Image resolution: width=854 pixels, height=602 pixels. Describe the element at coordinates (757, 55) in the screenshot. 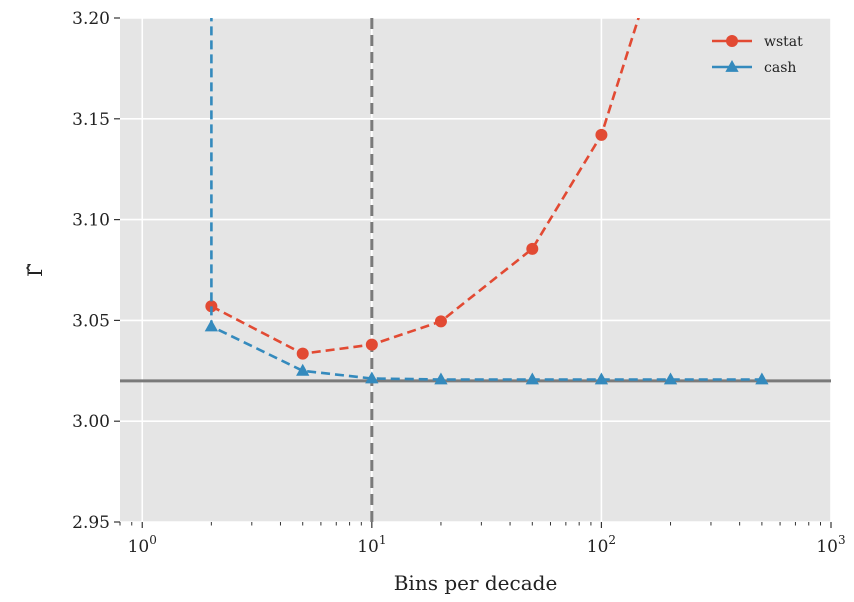

I see `legend: wstat cash` at that location.